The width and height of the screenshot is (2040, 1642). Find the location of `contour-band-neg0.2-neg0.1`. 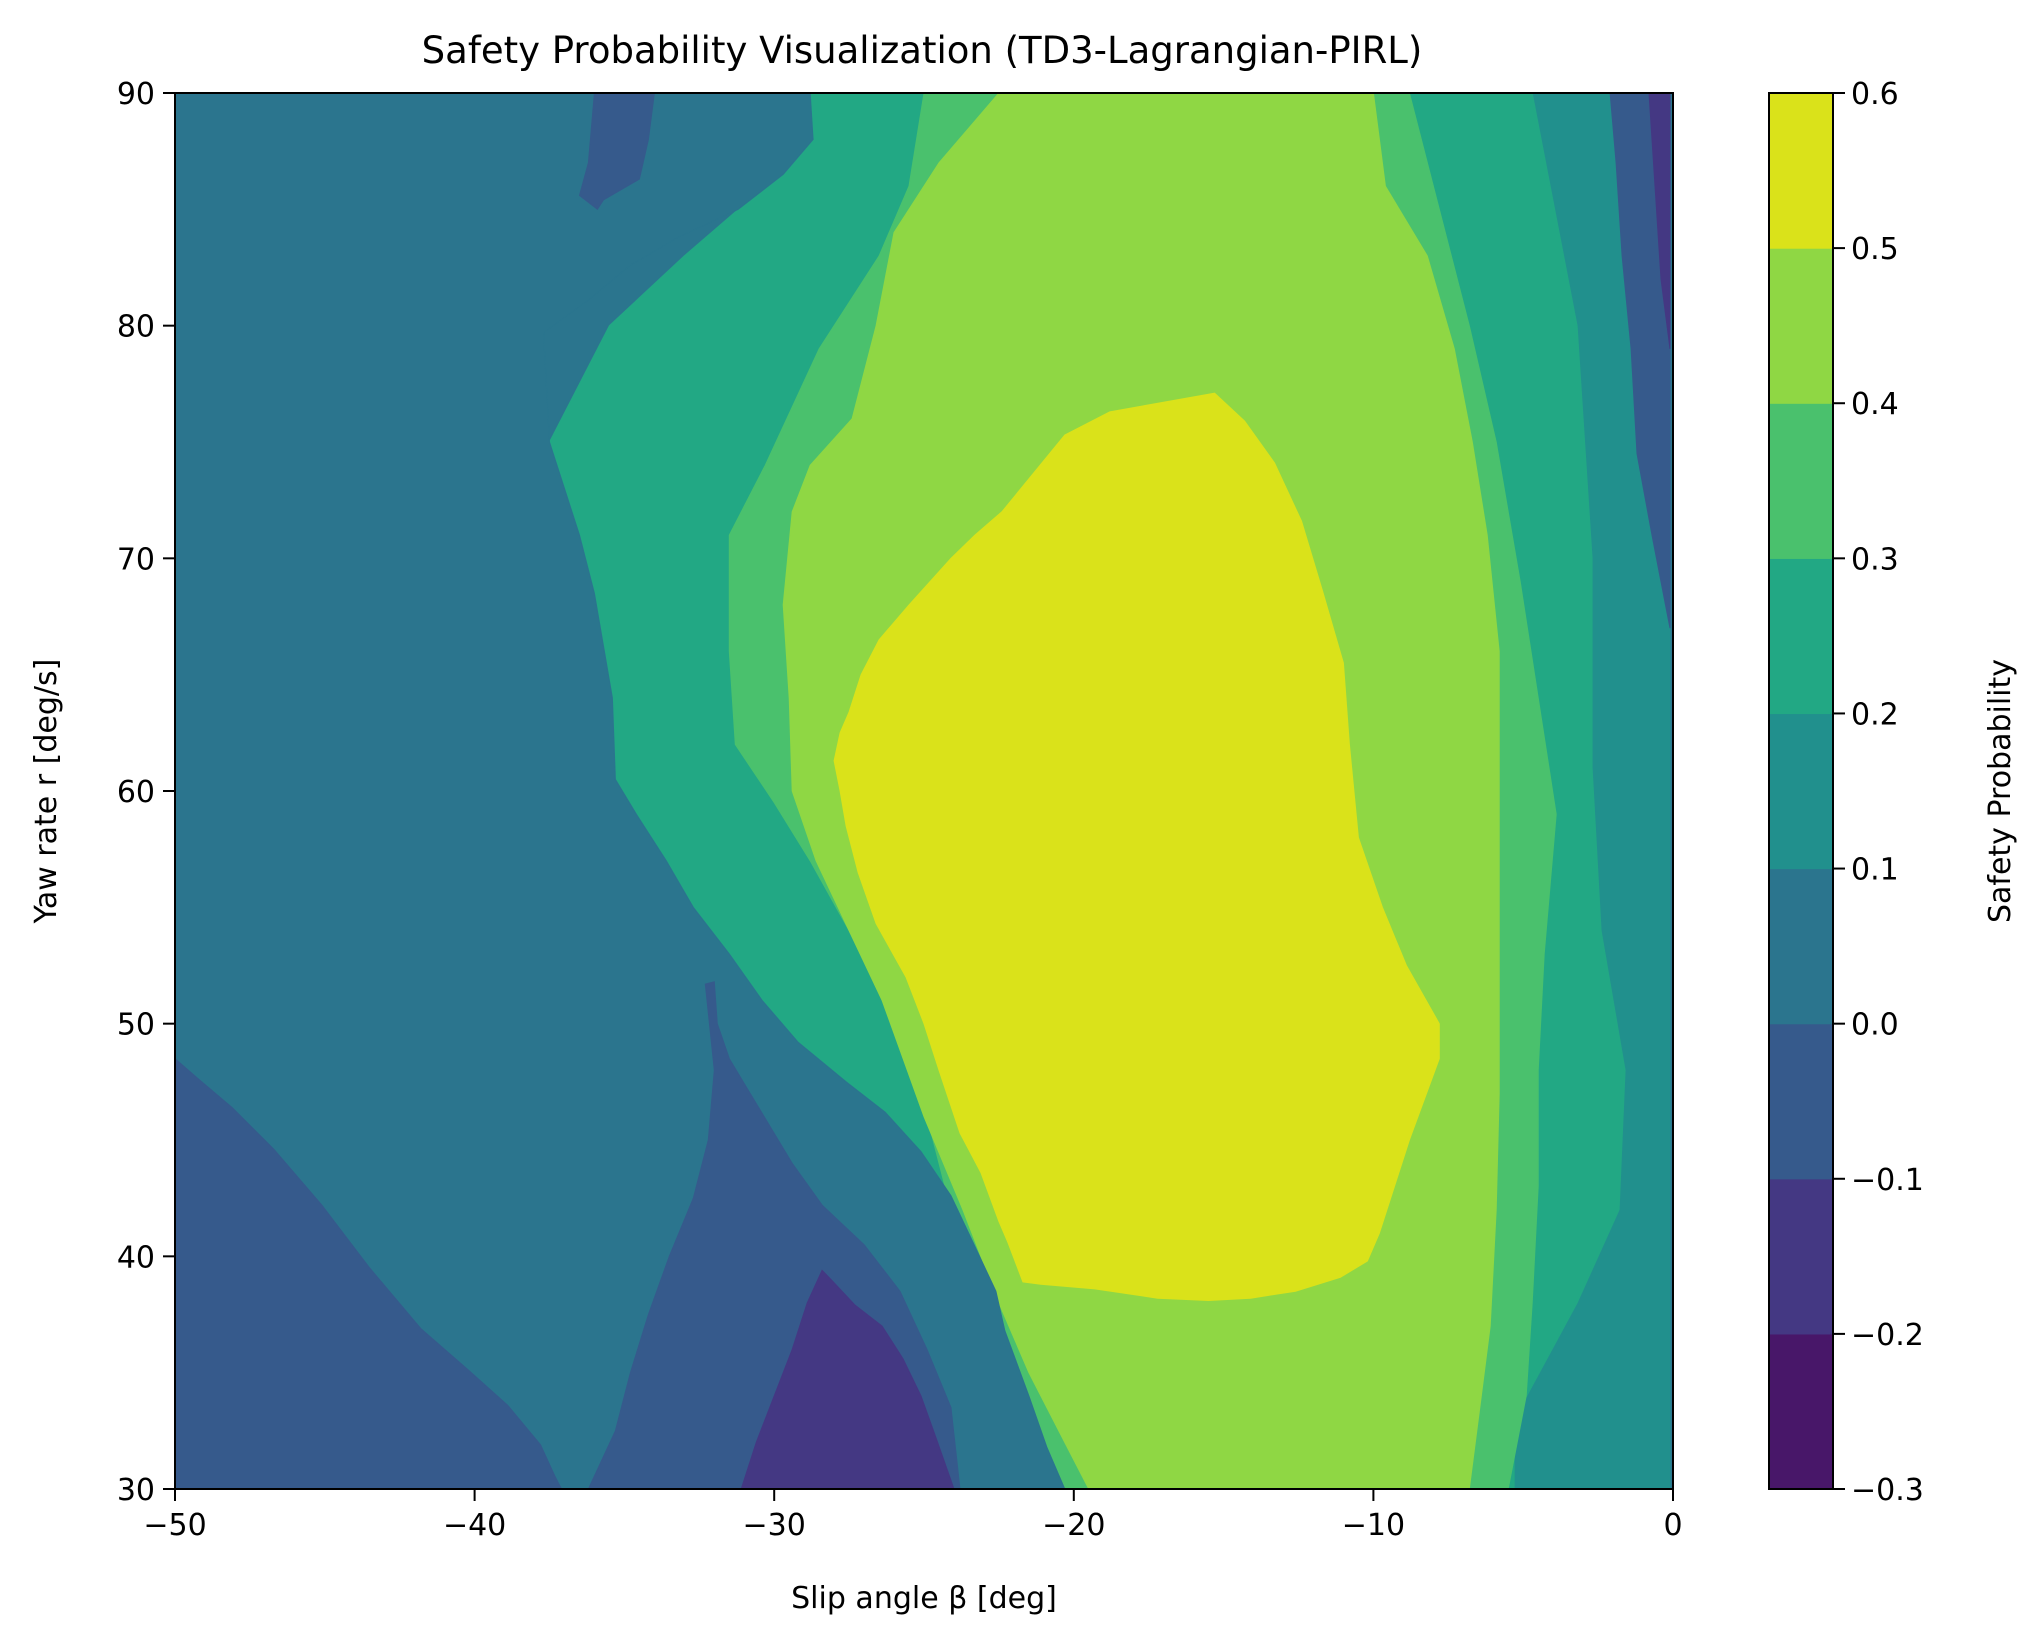

contour-band-neg0.2-neg0.1 is located at coordinates (847, 1379).